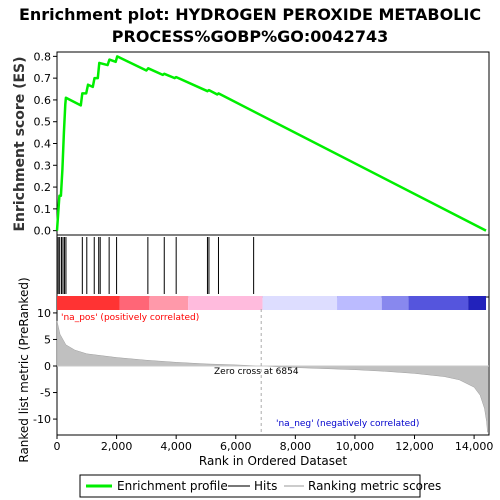 Image resolution: width=500 pixels, height=500 pixels. Describe the element at coordinates (47, 339) in the screenshot. I see `metric-y-tick-label: 5` at that location.